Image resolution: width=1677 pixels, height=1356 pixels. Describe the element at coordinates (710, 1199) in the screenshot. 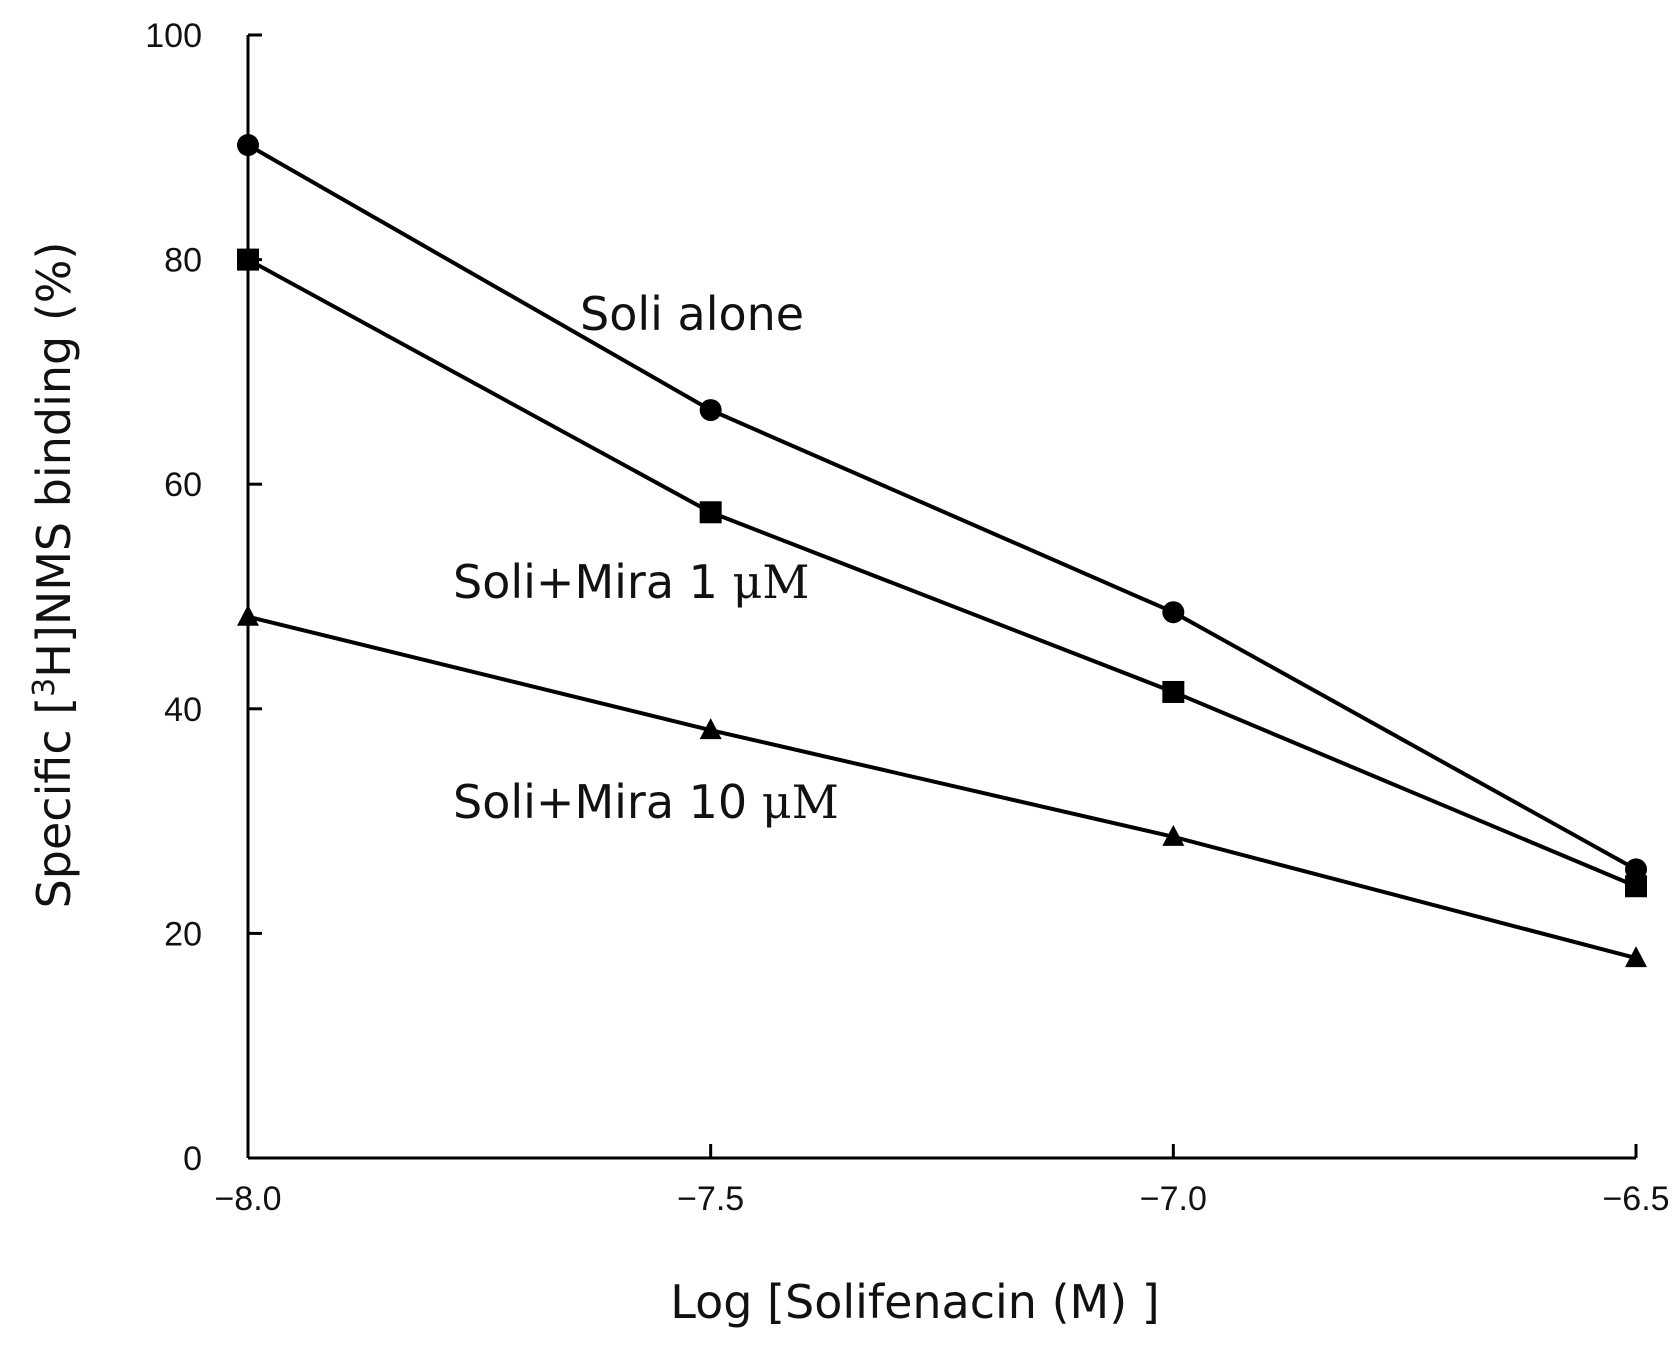

I see `x-tick-label: −7.5` at that location.